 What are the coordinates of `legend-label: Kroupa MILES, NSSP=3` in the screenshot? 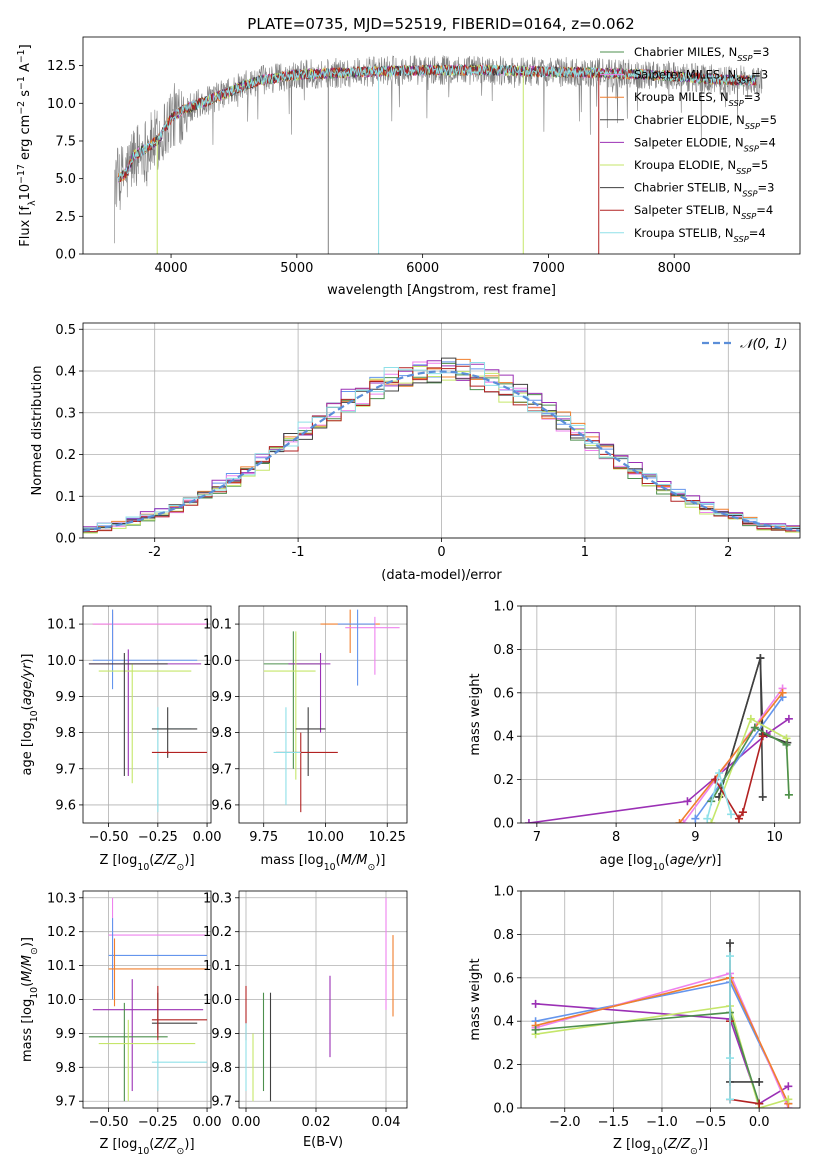 It's located at (697, 99).